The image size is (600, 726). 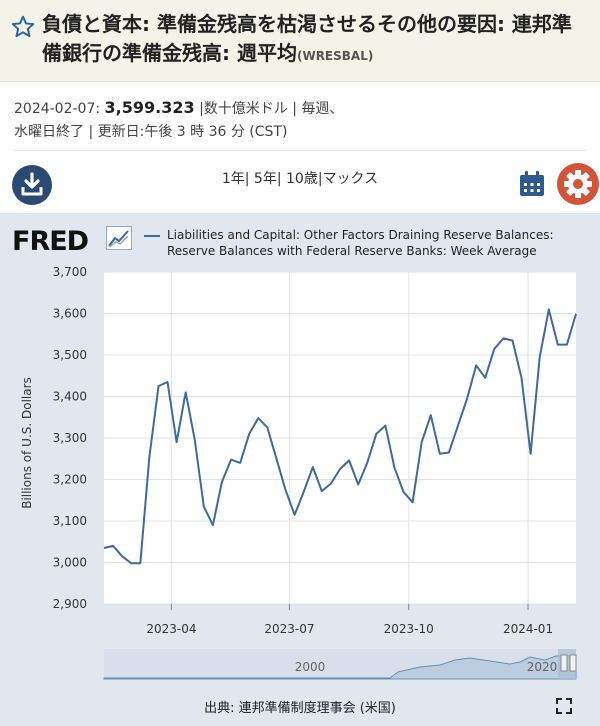 I want to click on series-code: (WRESBAL), so click(x=335, y=56).